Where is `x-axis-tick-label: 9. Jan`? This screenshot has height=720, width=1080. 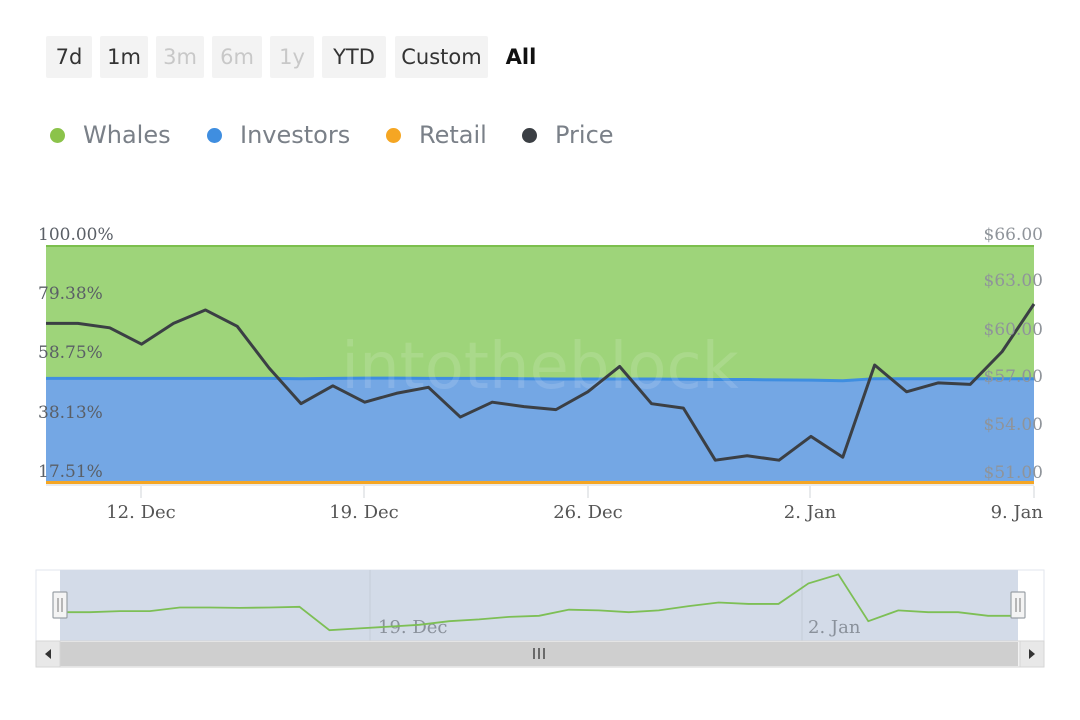 x-axis-tick-label: 9. Jan is located at coordinates (1017, 512).